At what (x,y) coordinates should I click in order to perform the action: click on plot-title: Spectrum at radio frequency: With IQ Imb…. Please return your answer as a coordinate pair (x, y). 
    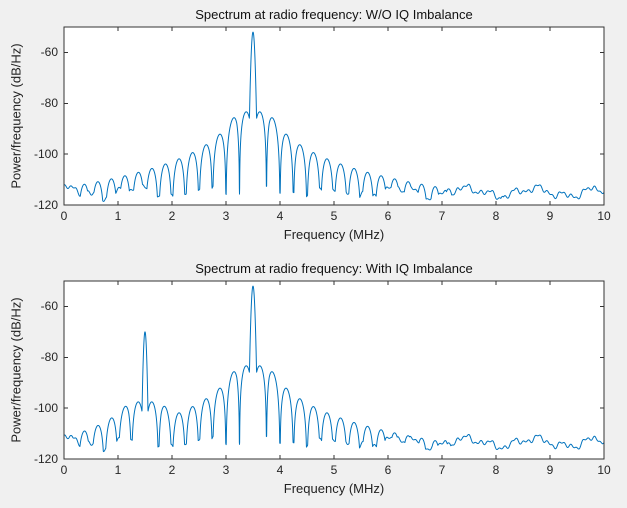
    Looking at the image, I should click on (334, 268).